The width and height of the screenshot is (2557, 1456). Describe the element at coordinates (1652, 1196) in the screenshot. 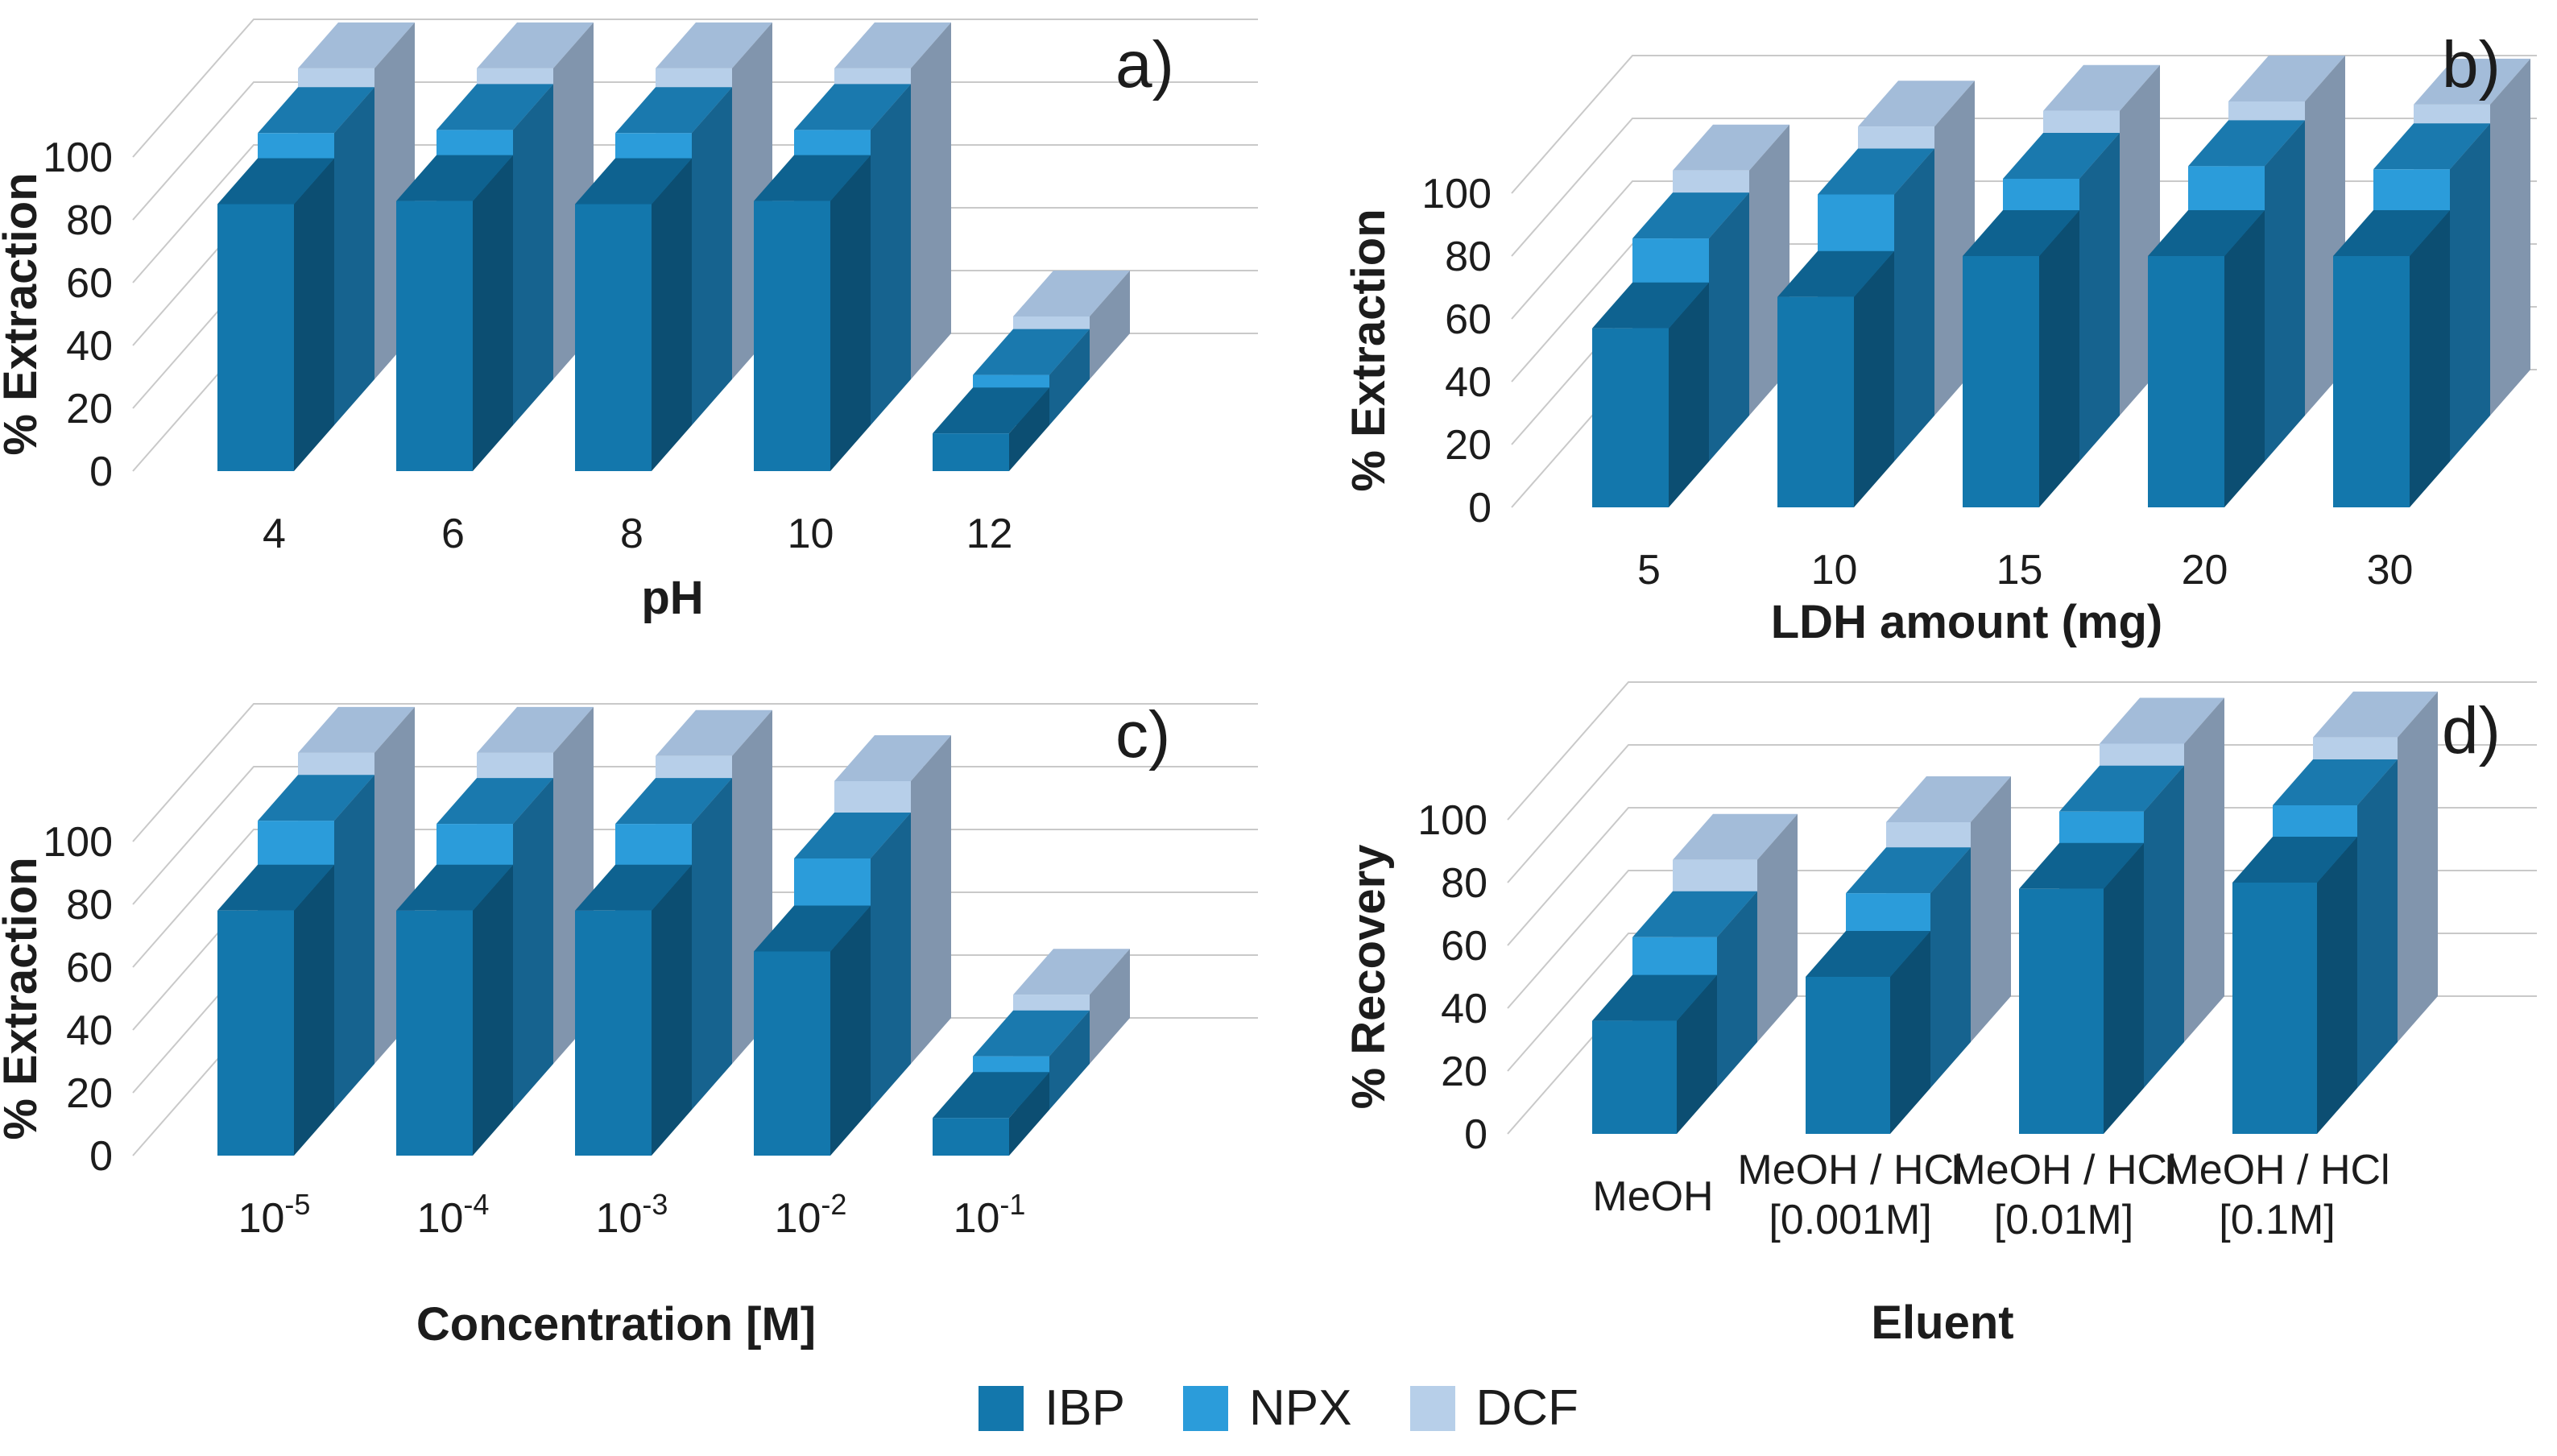

I see `category-label: MeOH` at that location.